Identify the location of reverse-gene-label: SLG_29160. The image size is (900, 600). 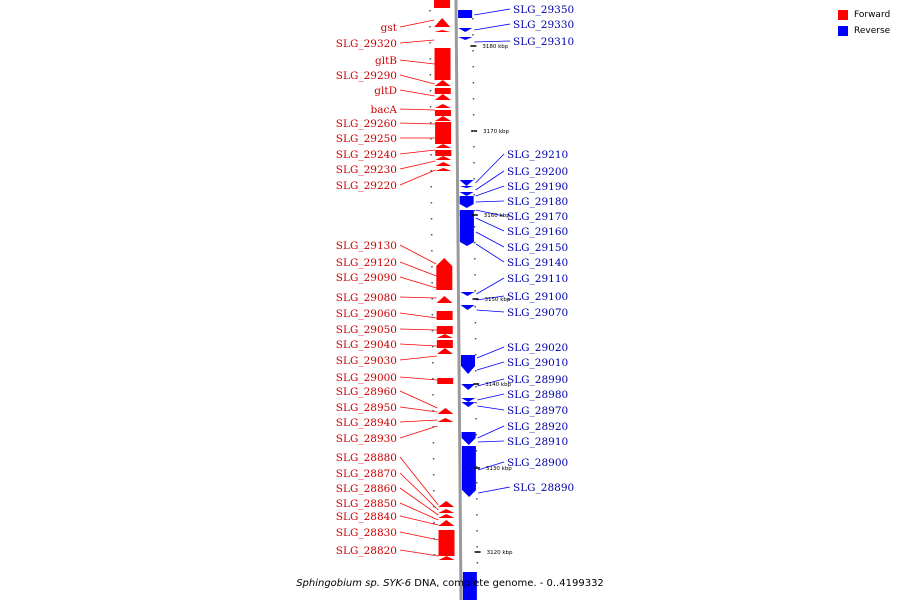
(537, 232).